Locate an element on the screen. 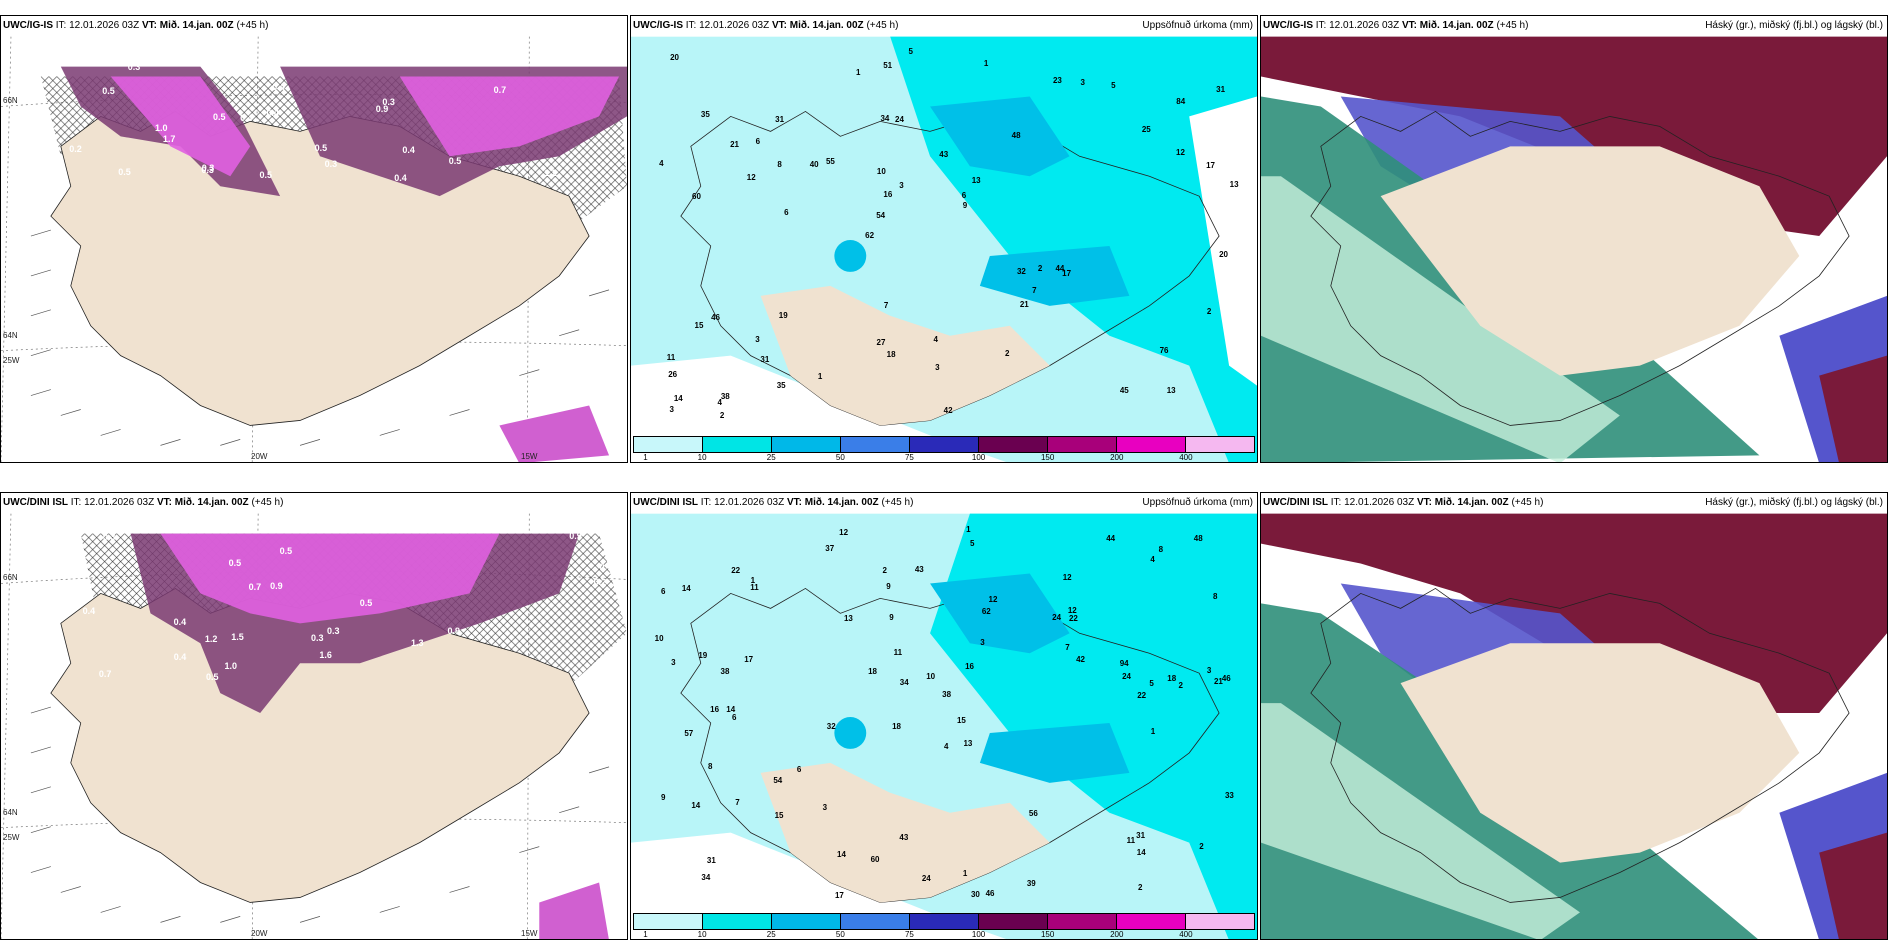  precip-amount-label: 13 is located at coordinates (848, 618).